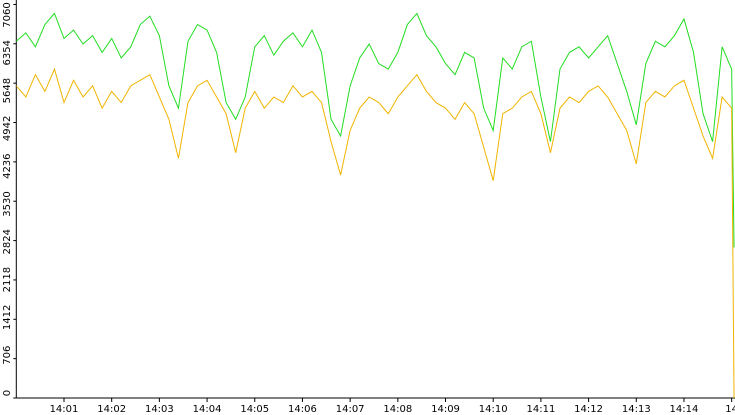 This screenshot has height=415, width=735. What do you see at coordinates (159, 409) in the screenshot?
I see `x-tick-label: 14:03` at bounding box center [159, 409].